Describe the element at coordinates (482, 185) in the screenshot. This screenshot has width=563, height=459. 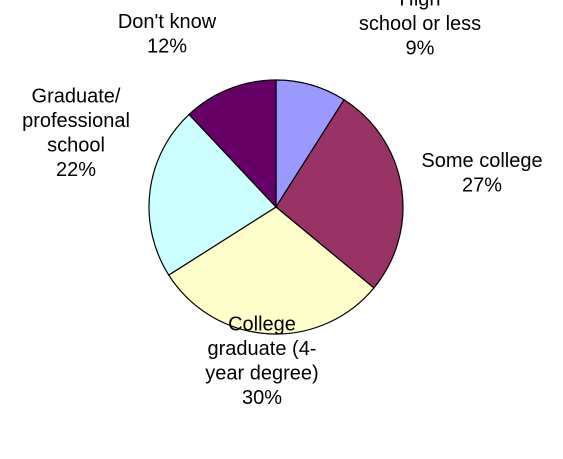
I see `slice-value-label: 27%` at that location.